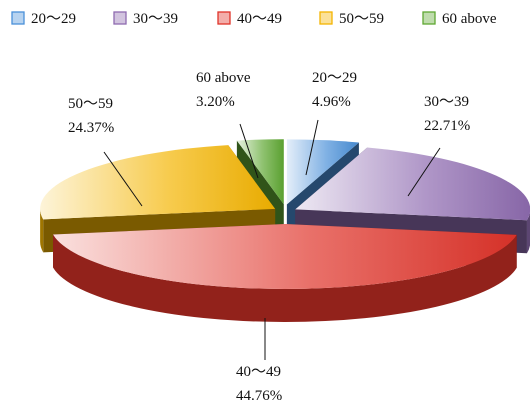 The width and height of the screenshot is (530, 414). What do you see at coordinates (215, 102) in the screenshot?
I see `slice-label-value-4: 3.20%` at bounding box center [215, 102].